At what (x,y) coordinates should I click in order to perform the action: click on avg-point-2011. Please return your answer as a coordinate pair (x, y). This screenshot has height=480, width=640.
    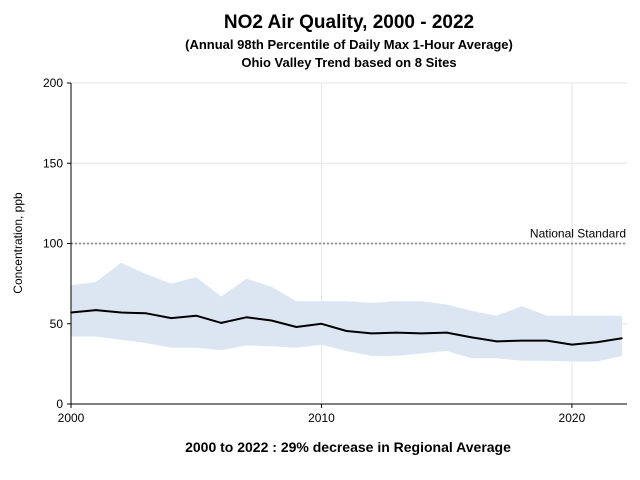
    Looking at the image, I should click on (346, 331).